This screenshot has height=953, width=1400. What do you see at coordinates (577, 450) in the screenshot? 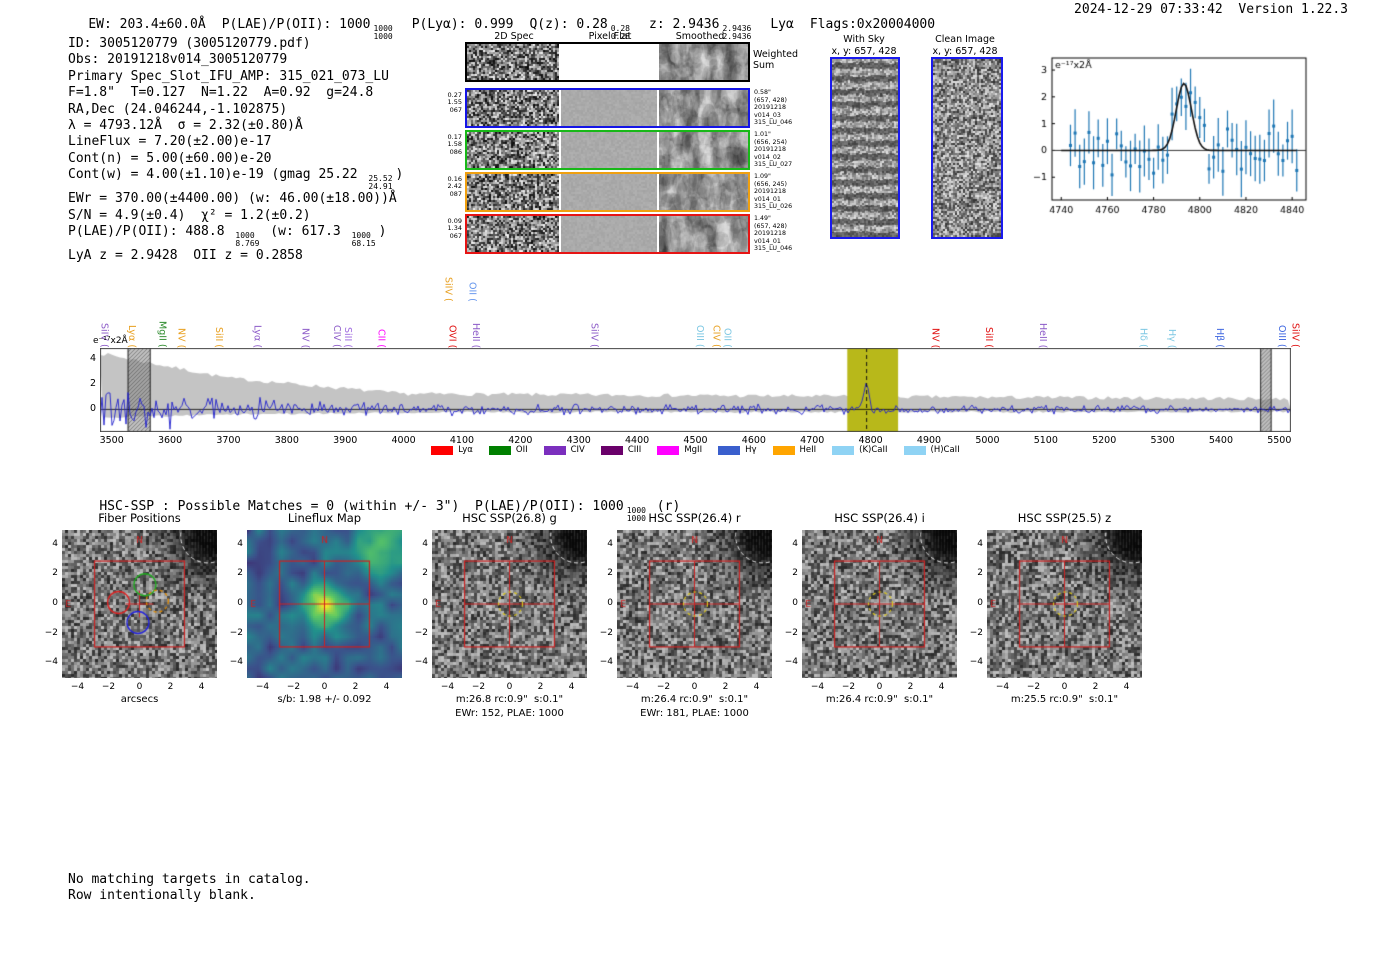
I see `legend-label: CIV` at bounding box center [577, 450].